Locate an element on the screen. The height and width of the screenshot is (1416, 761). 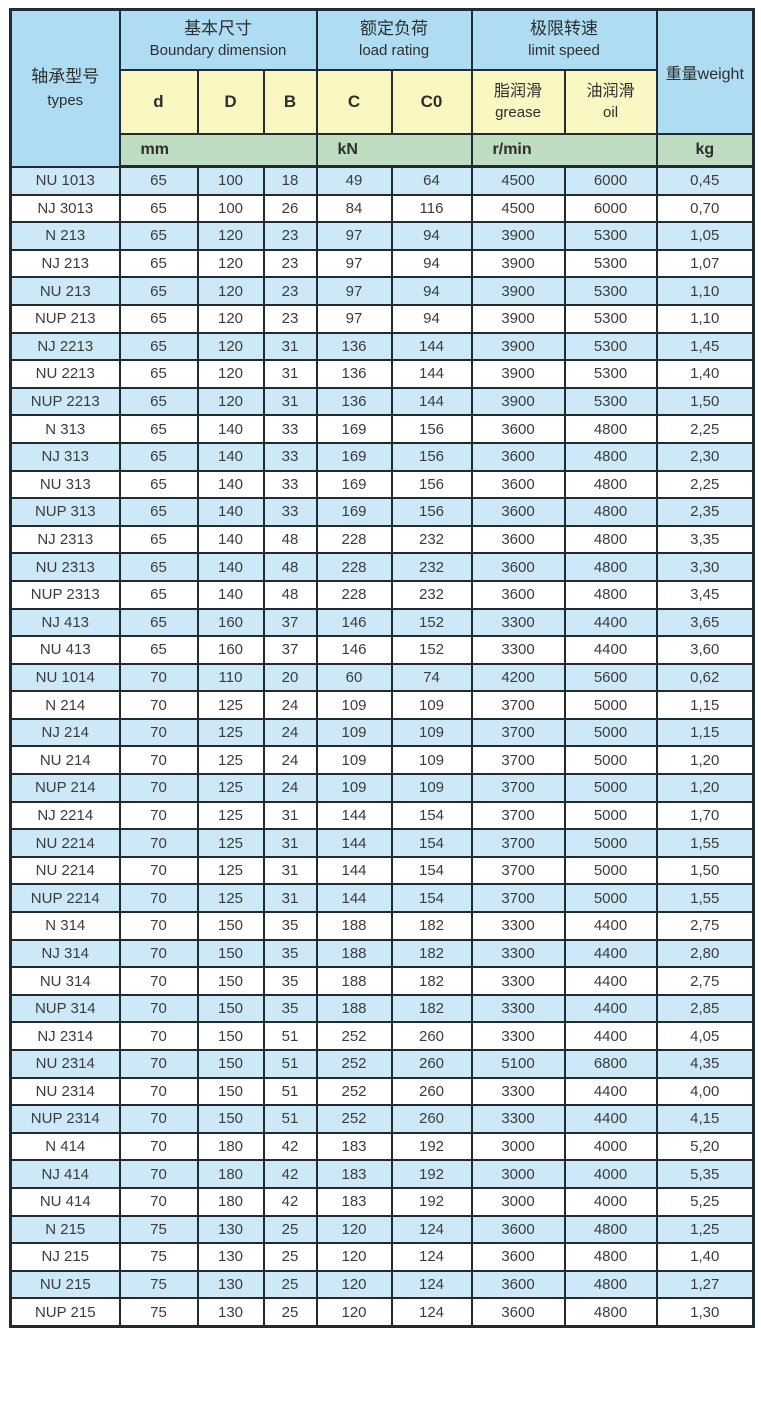
value-cell: 97 is located at coordinates (354, 318).